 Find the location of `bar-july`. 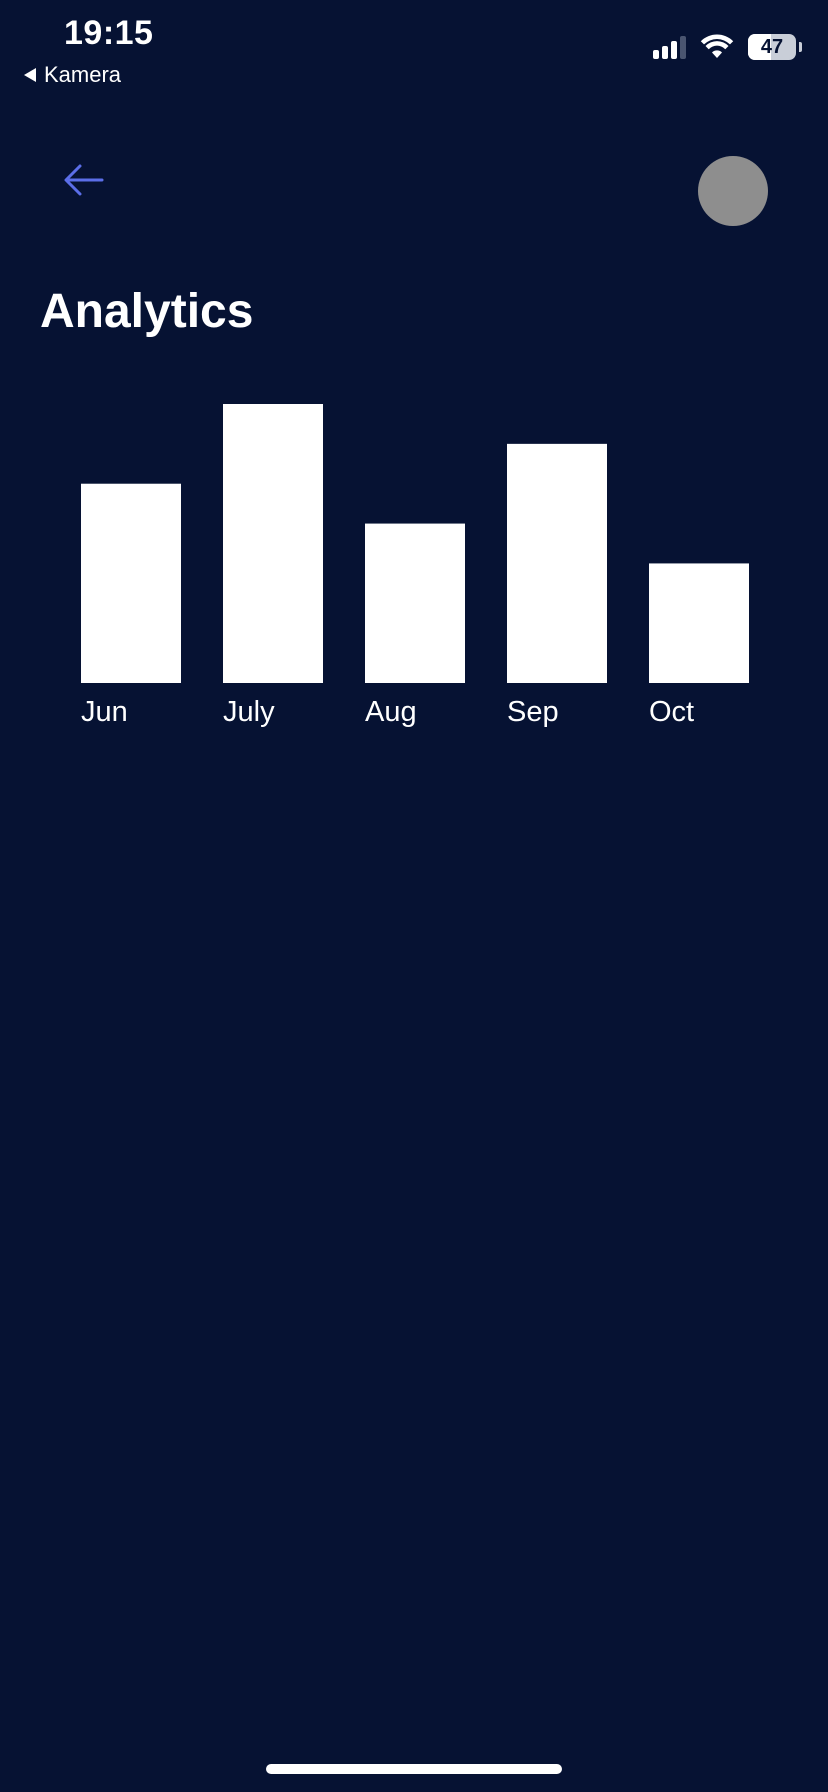

bar-july is located at coordinates (273, 543).